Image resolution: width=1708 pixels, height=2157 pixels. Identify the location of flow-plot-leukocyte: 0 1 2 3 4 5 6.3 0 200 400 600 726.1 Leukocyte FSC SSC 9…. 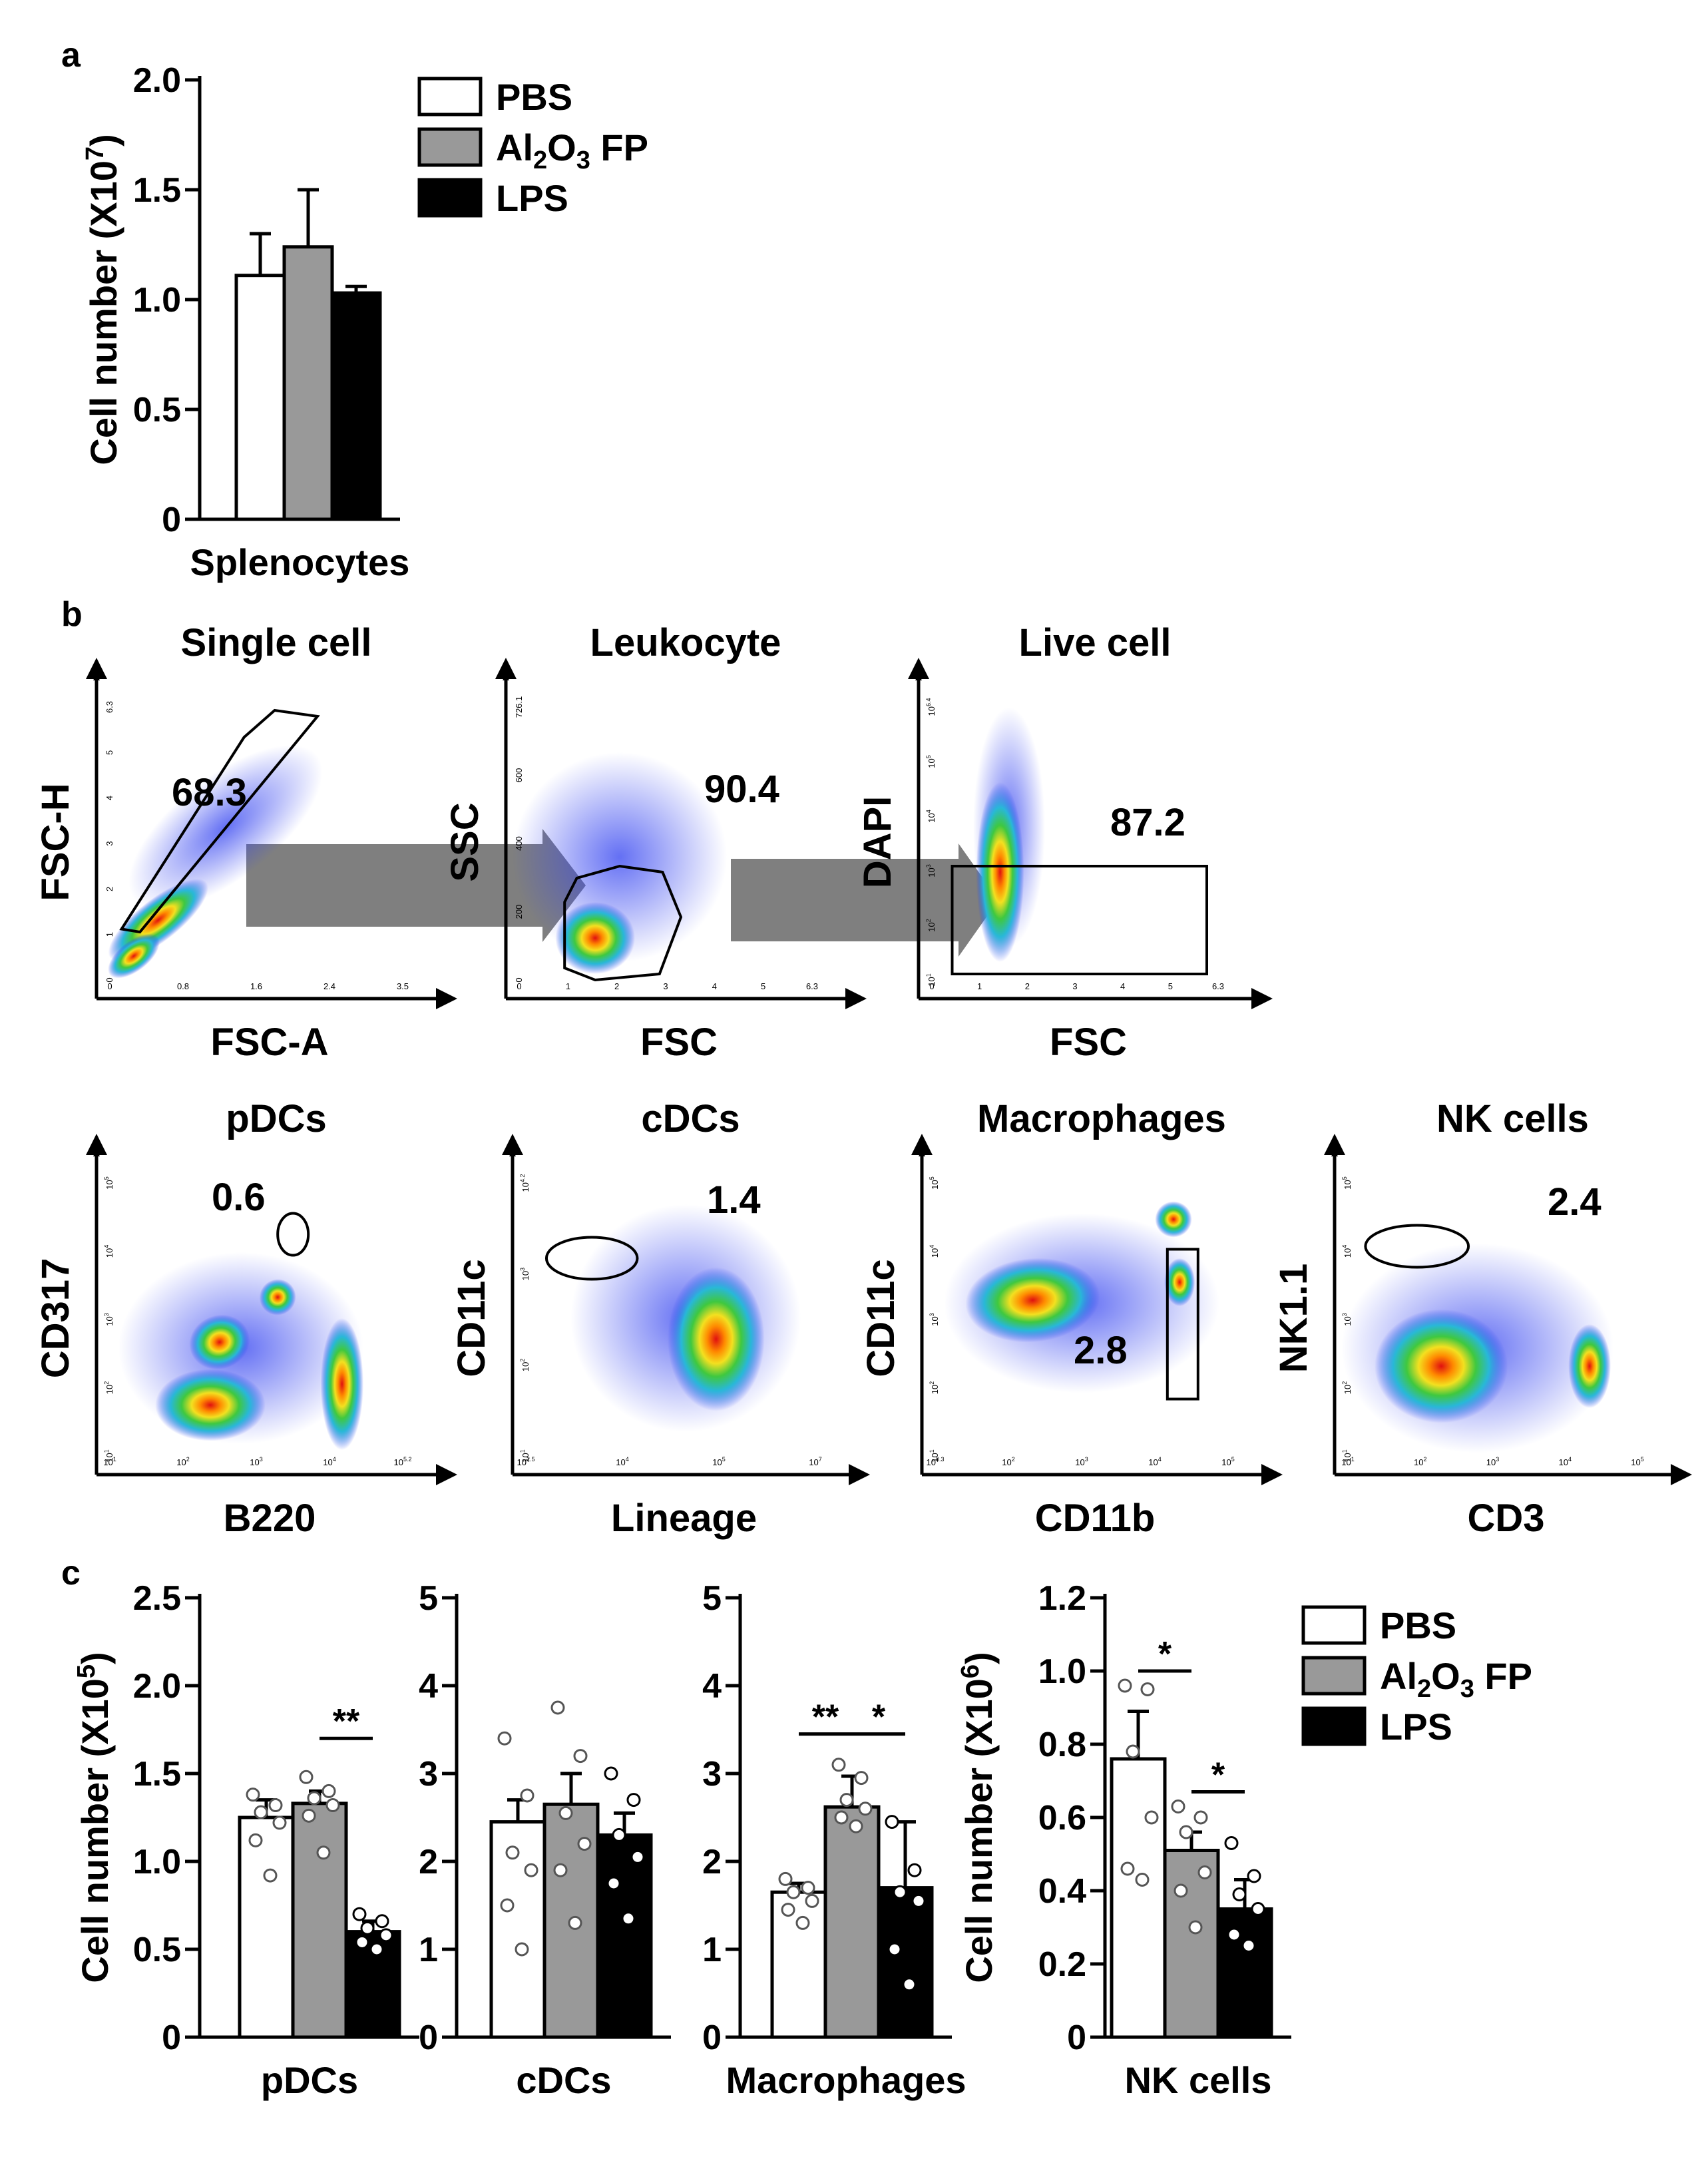
(655, 843).